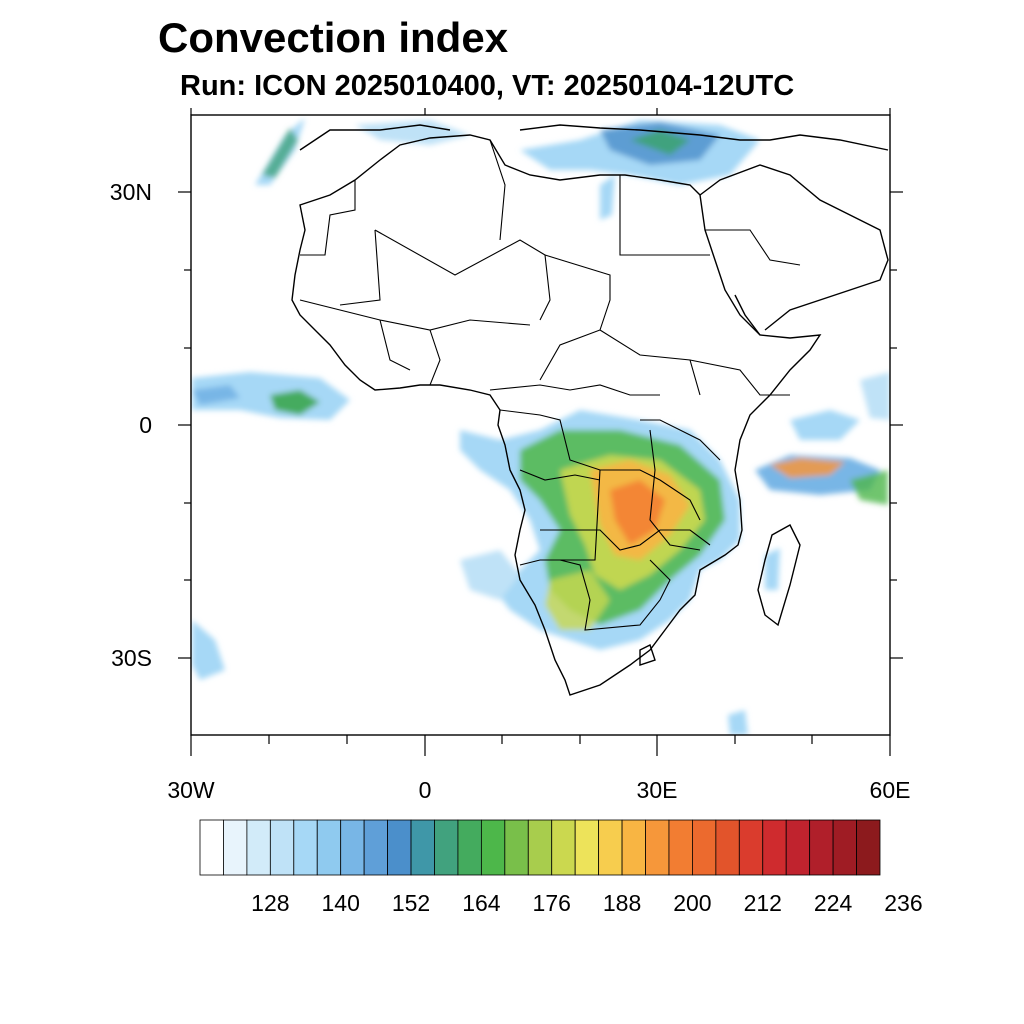 Image resolution: width=1024 pixels, height=1024 pixels. I want to click on colorbar-label: 224, so click(833, 903).